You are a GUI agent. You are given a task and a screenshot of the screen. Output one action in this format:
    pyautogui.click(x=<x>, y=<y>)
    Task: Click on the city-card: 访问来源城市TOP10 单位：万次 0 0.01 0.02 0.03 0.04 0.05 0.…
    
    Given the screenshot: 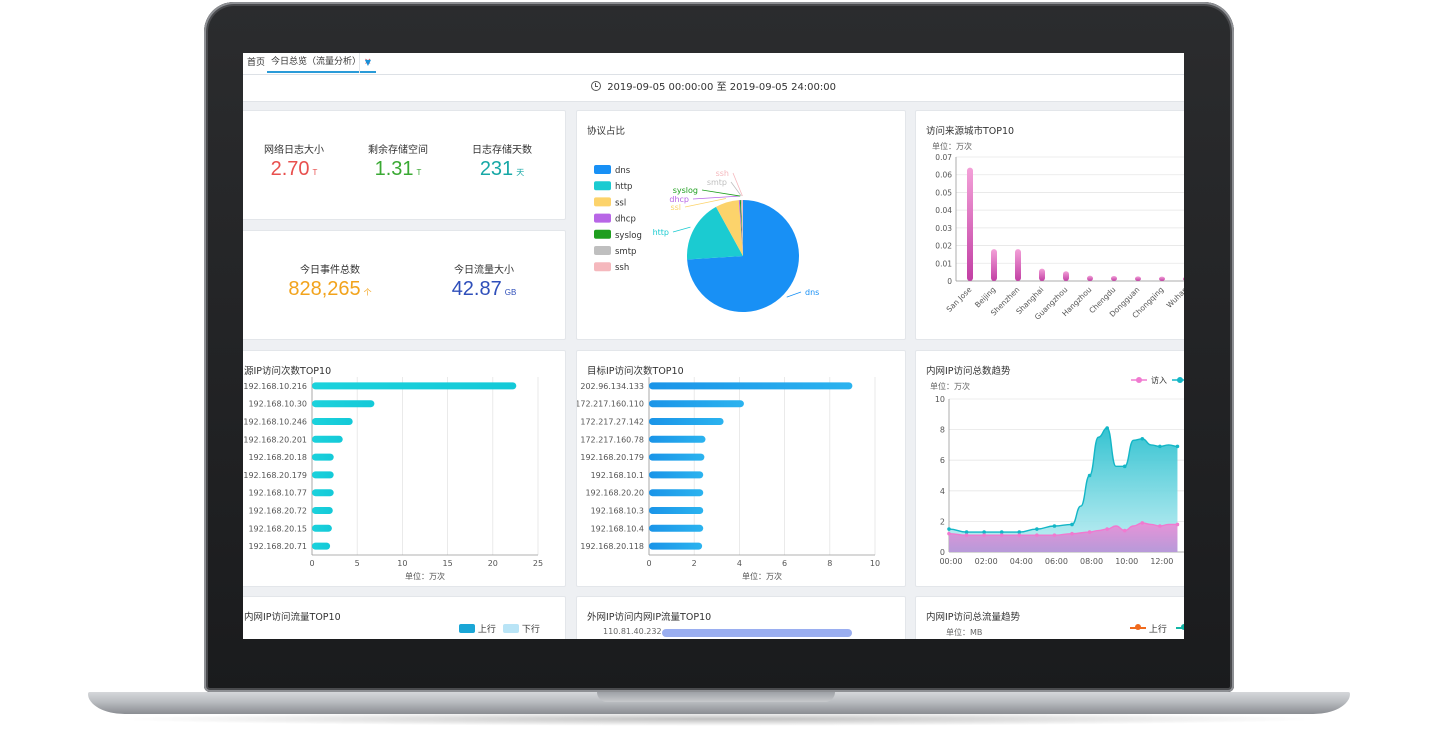 What is the action you would take?
    pyautogui.click(x=1049, y=225)
    